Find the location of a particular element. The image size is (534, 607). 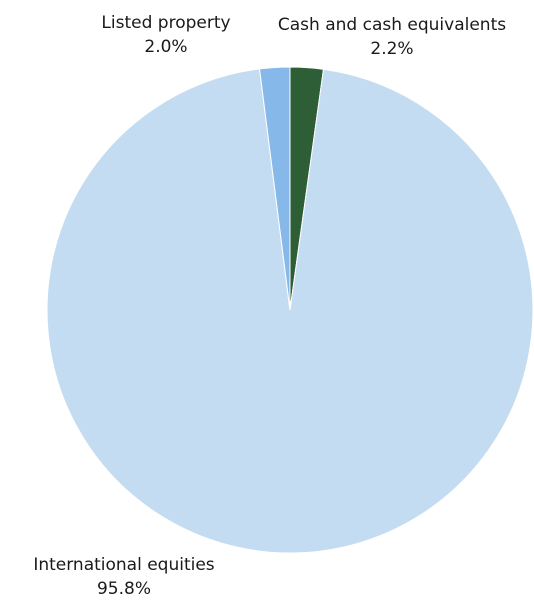

slice-value-label: 2.2% is located at coordinates (391, 49).